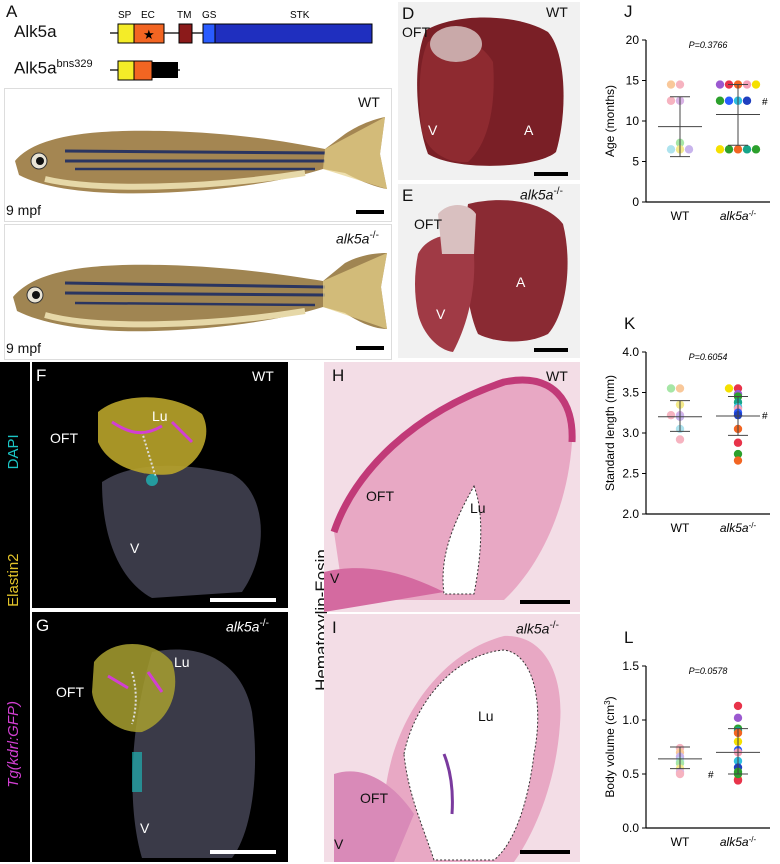  What do you see at coordinates (708, 357) in the screenshot?
I see `p-value-label: P=0.6054` at bounding box center [708, 357].